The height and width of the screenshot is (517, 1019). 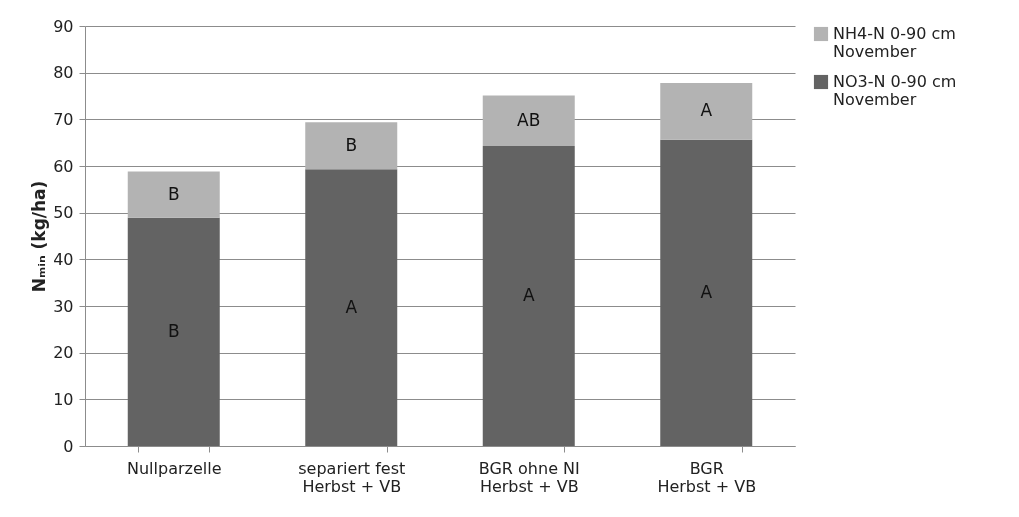 I want to click on legend-label: NH4-N 0-90 cm November, so click(x=894, y=42).